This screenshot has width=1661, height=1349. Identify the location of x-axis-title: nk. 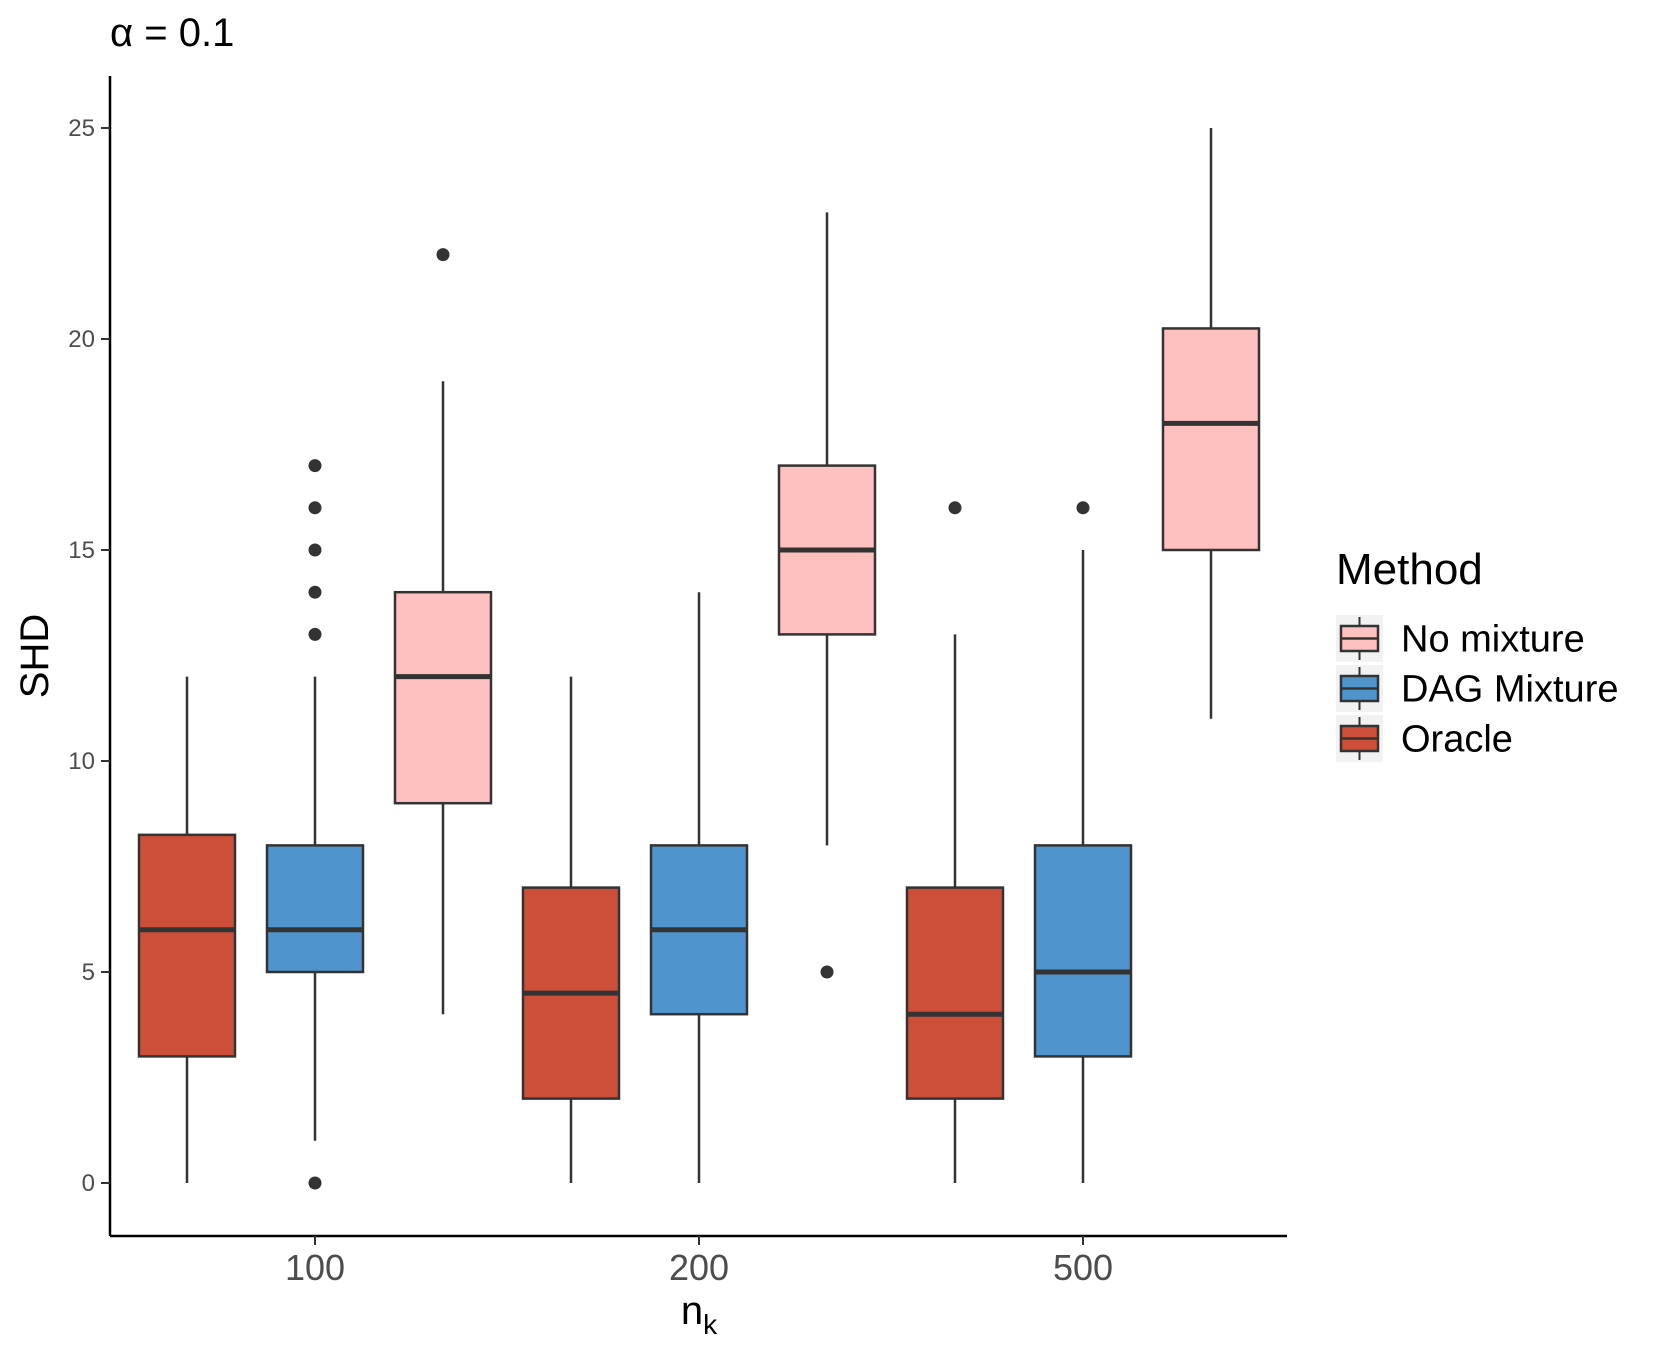
(699, 1314).